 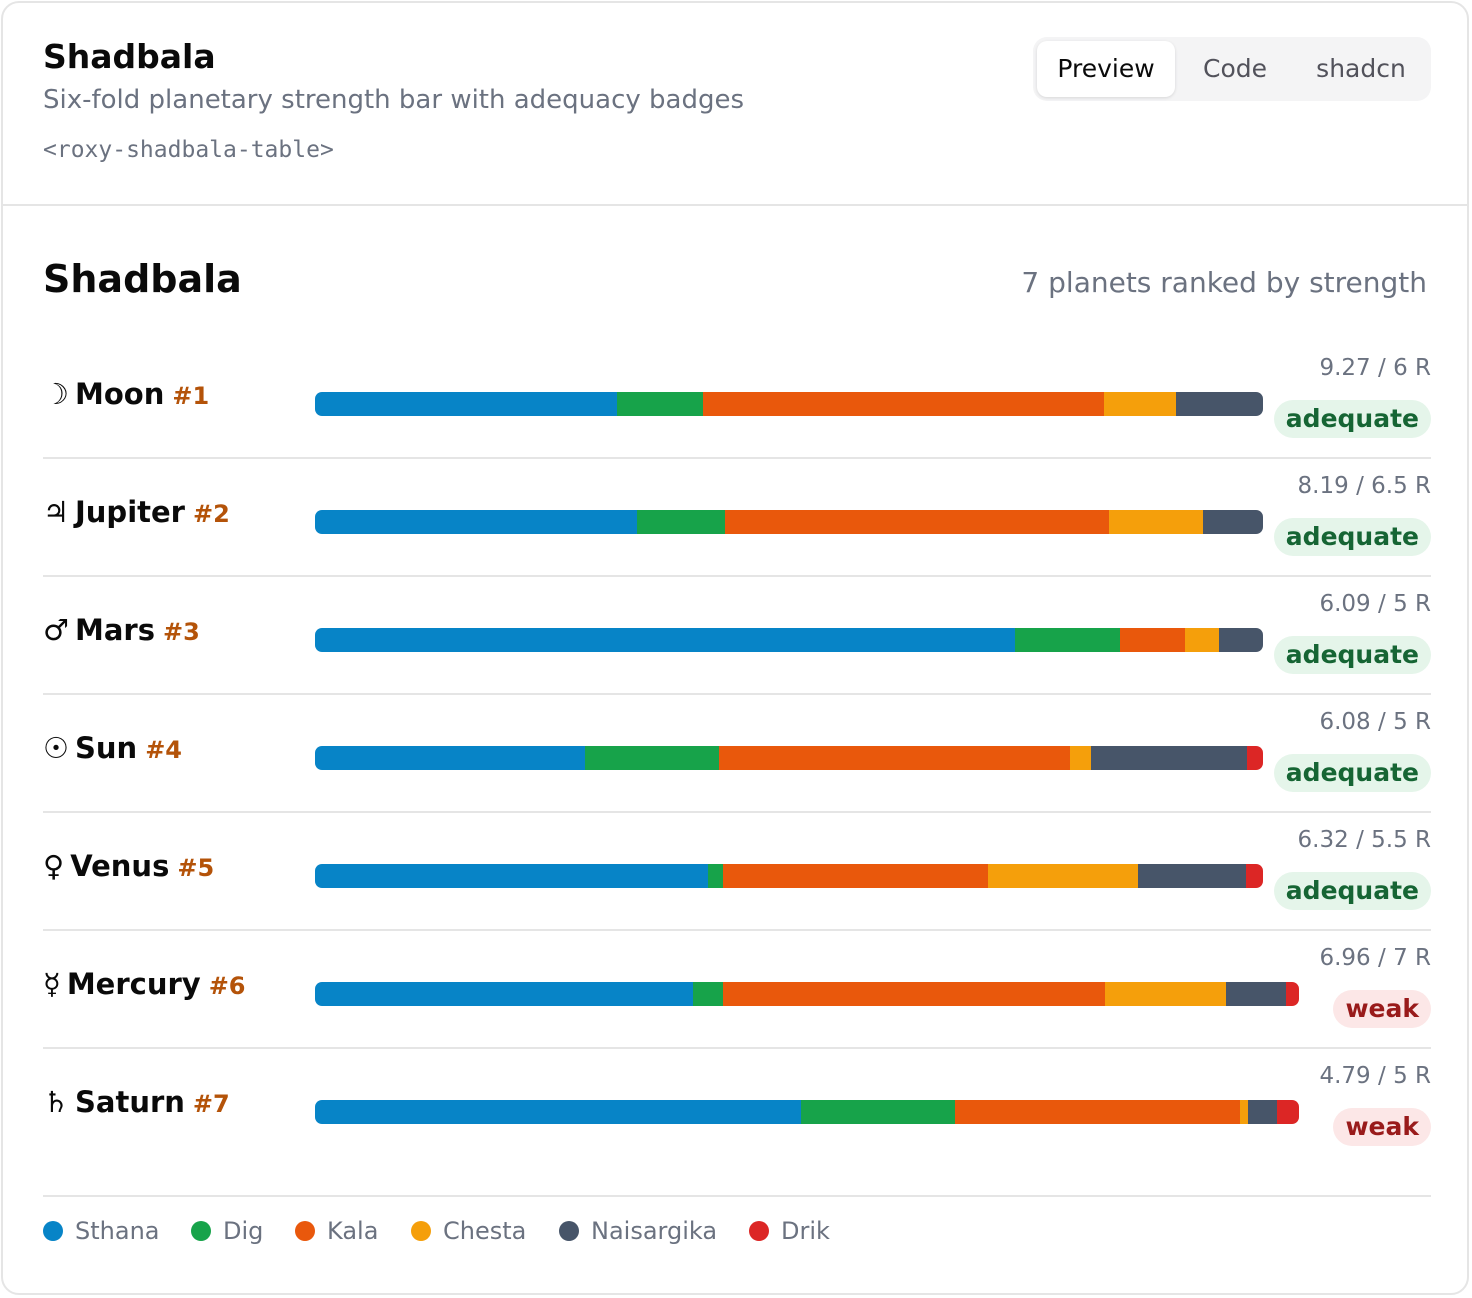 I want to click on planet-label: ♃ Jupiter #2, so click(x=136, y=512).